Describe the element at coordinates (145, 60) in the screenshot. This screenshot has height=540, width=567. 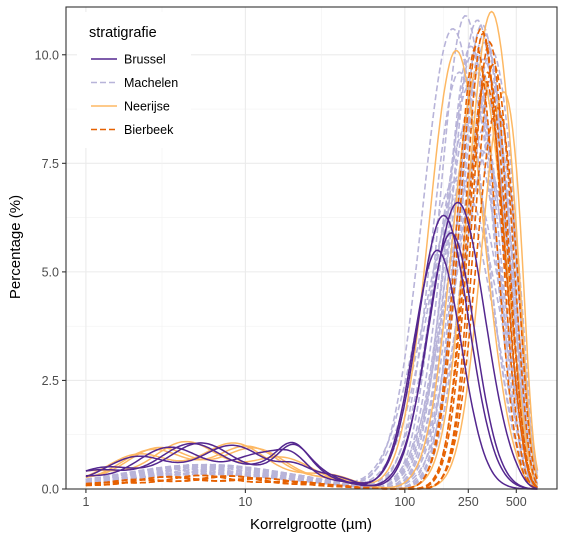
I see `legend-label-brussel: Brussel` at that location.